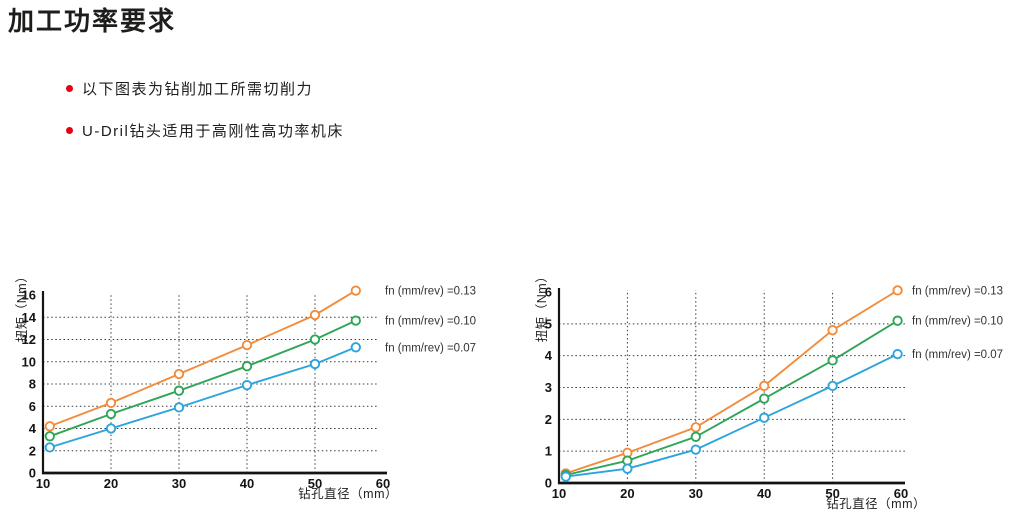 This screenshot has width=1031, height=512. I want to click on bullet-item: U-Dril钻头适用于高刚性高功率机床, so click(205, 130).